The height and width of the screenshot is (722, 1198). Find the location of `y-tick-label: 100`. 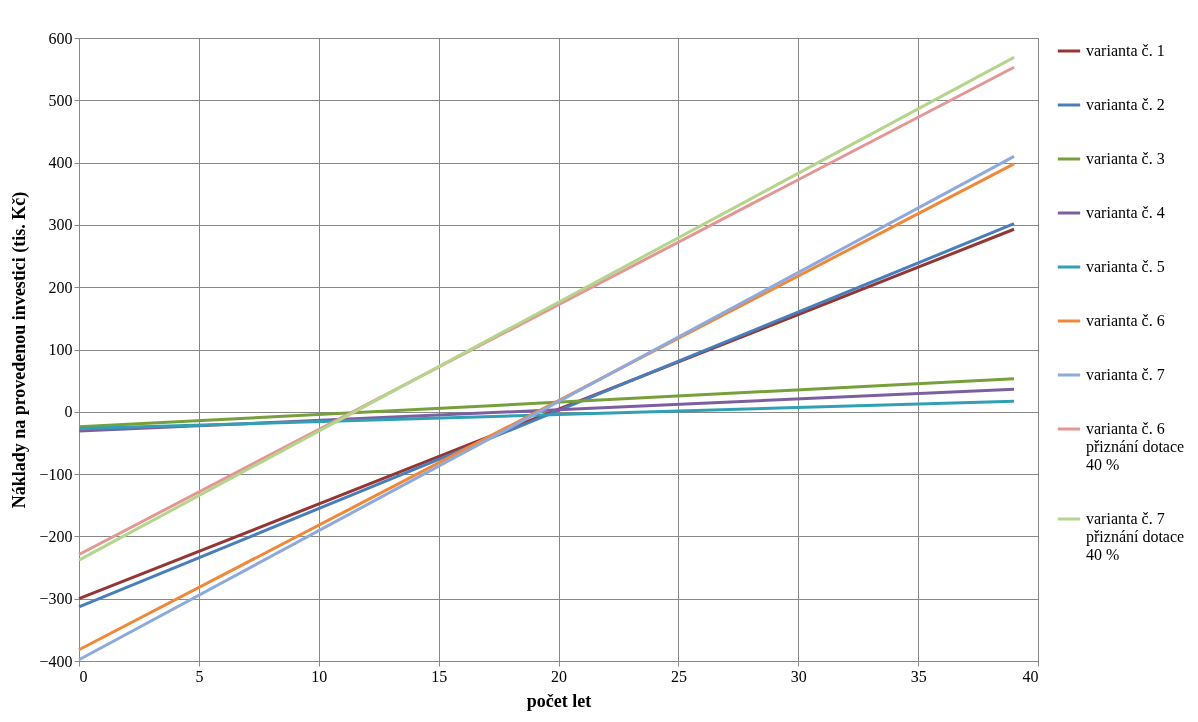

y-tick-label: 100 is located at coordinates (60, 349).